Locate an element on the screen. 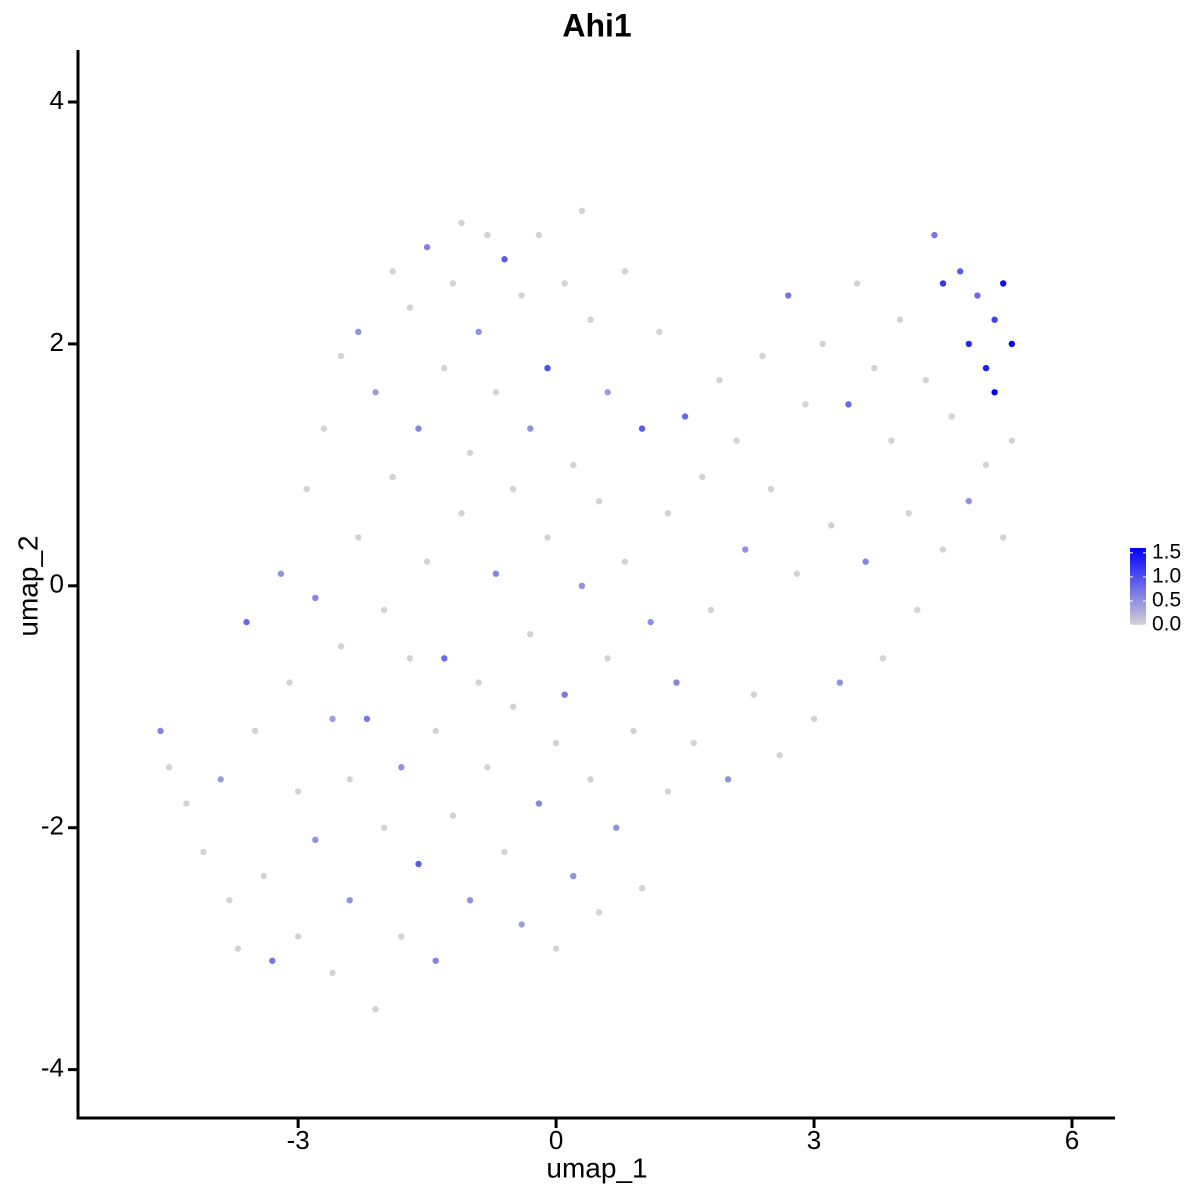 This screenshot has height=1200, width=1200. chart-title: Ahi1 is located at coordinates (596, 25).